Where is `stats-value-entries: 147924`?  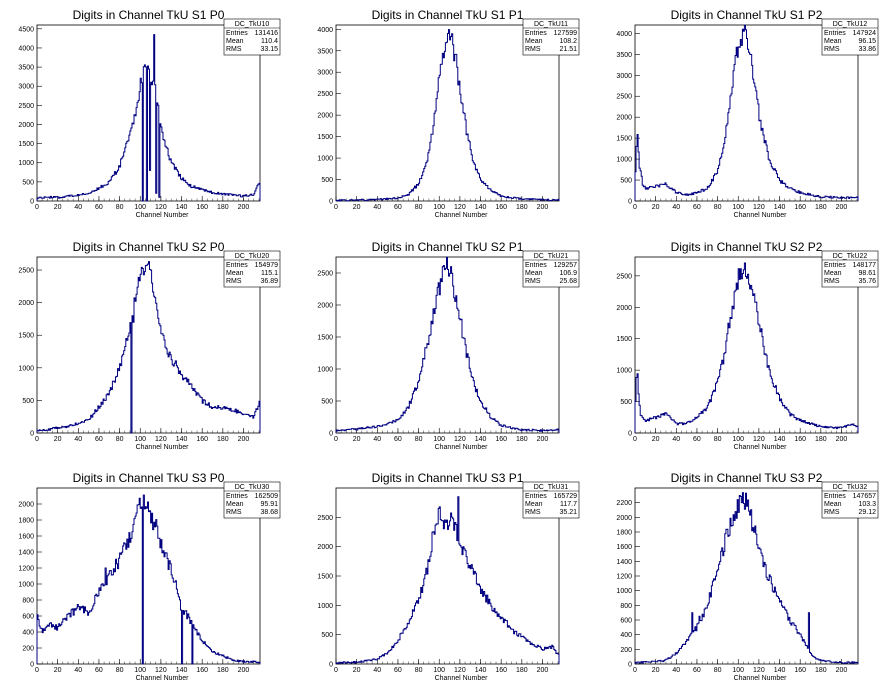
stats-value-entries: 147924 is located at coordinates (864, 33).